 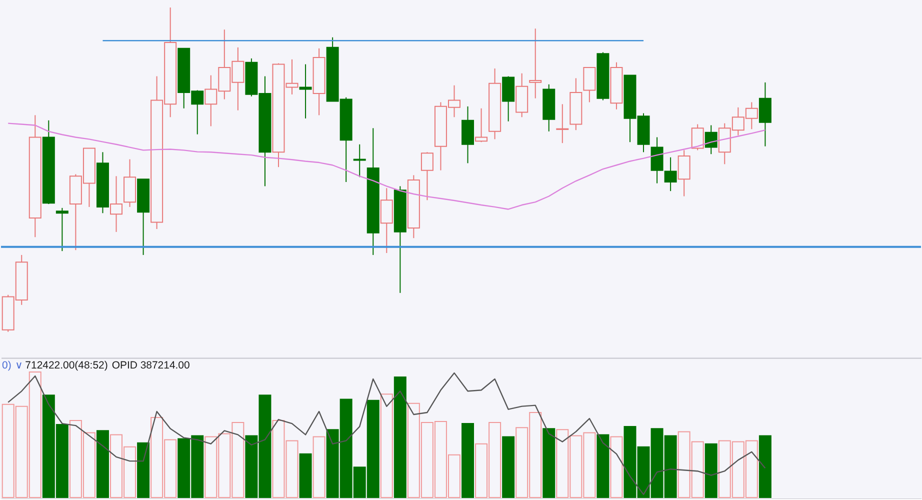 I want to click on text: 712422.00(48:52), so click(x=66, y=366).